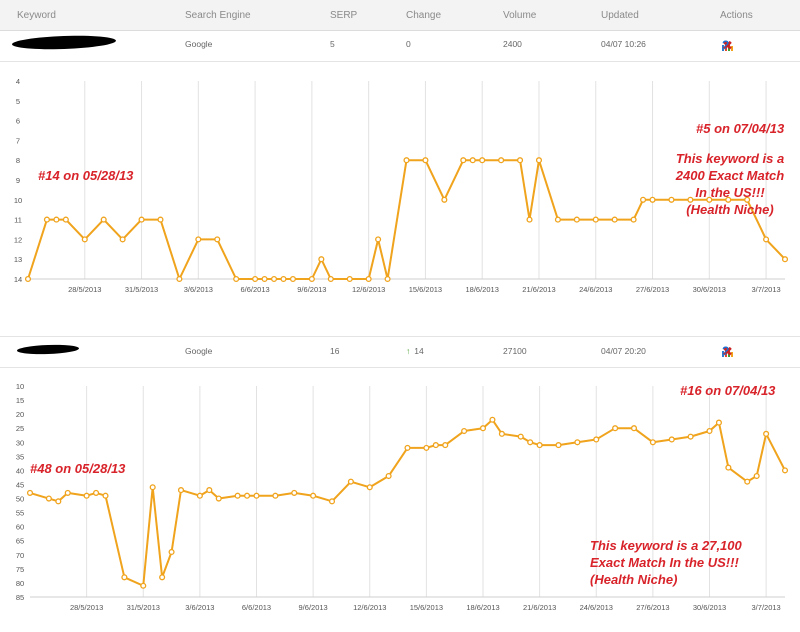 The image size is (800, 632). Describe the element at coordinates (218, 15) in the screenshot. I see `column-header-search-engine: Search Engine` at that location.